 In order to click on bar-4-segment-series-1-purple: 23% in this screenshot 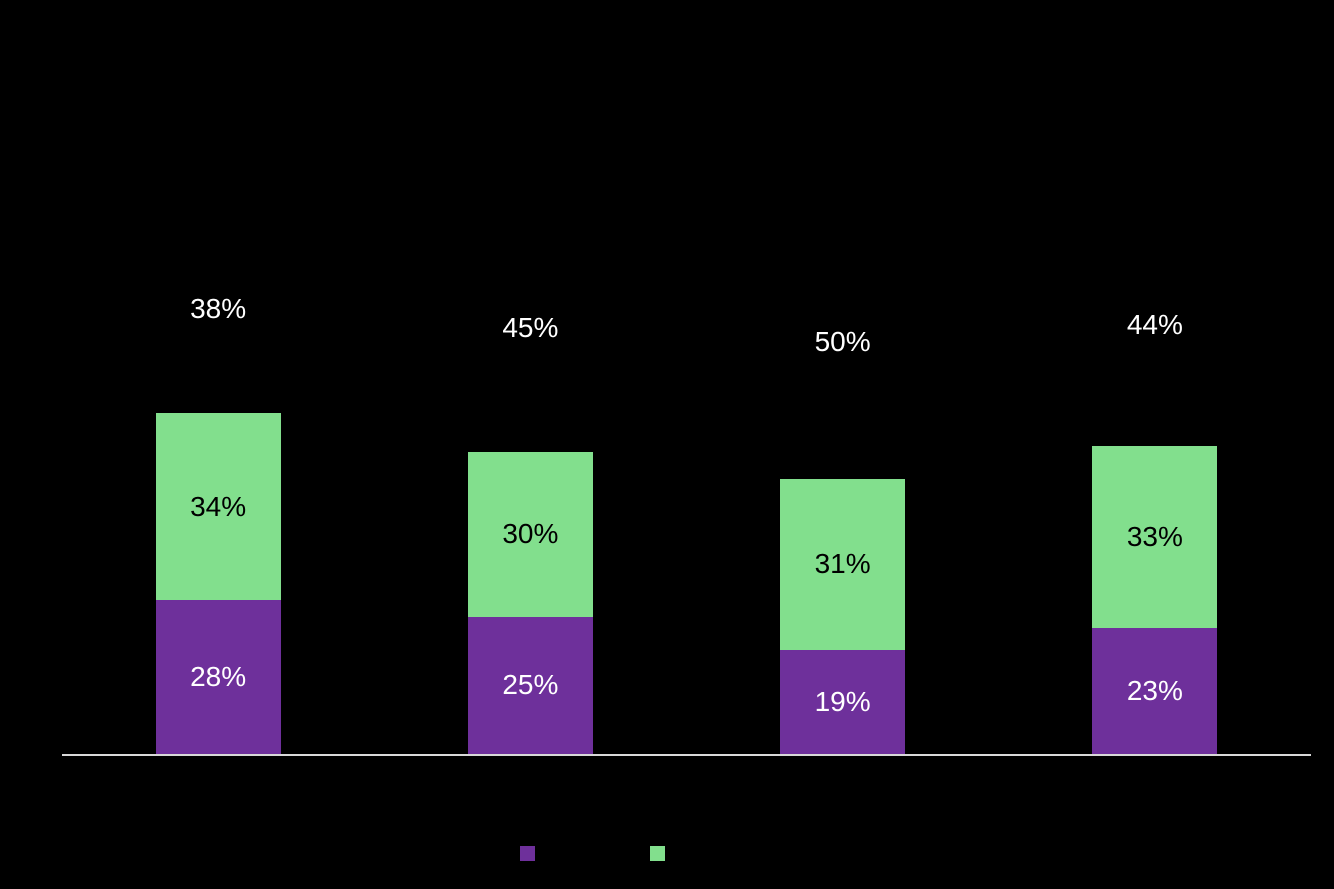, I will do `click(1155, 690)`.